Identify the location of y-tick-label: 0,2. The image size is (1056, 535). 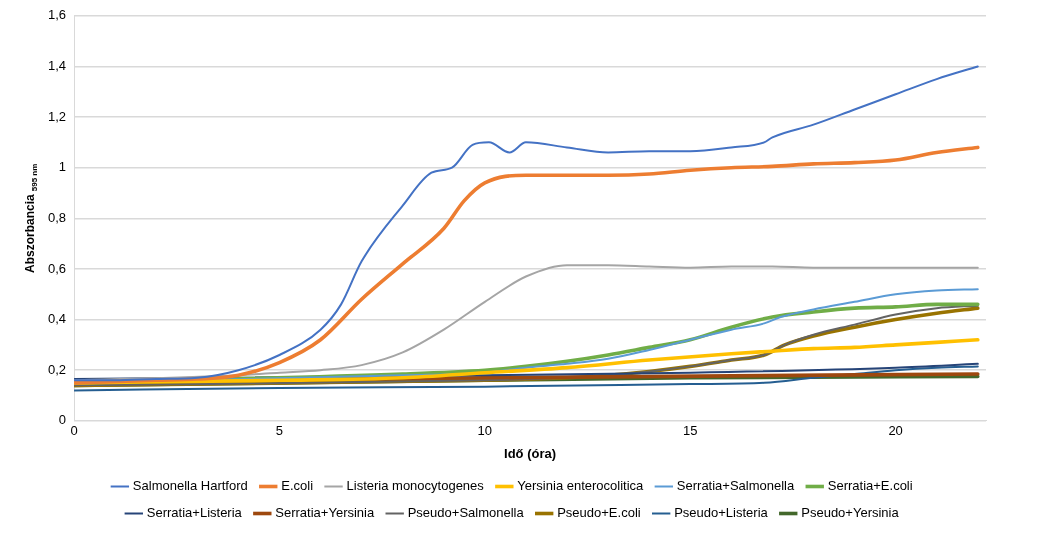
(57, 369).